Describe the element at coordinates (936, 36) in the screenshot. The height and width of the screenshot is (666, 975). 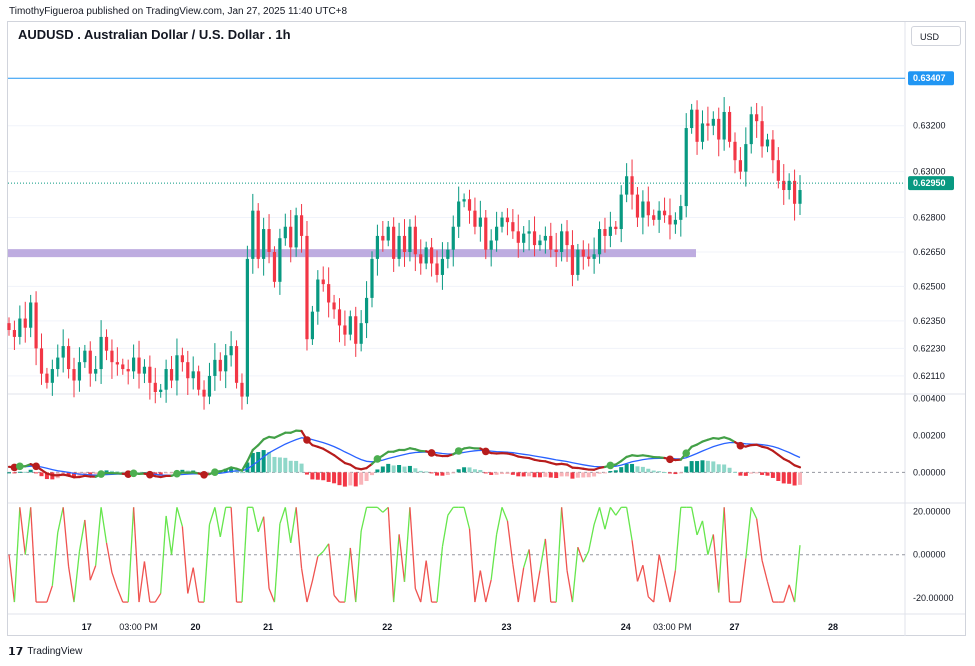
I see `currency-button: USD` at that location.